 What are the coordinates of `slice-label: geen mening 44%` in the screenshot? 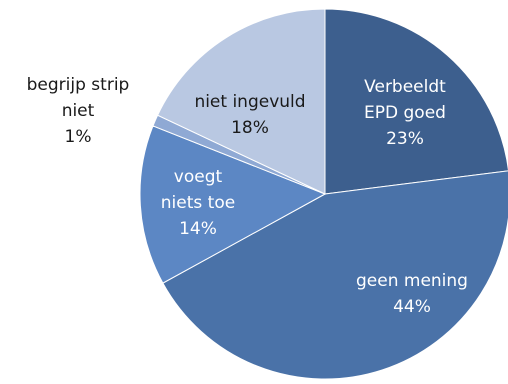 It's located at (412, 294).